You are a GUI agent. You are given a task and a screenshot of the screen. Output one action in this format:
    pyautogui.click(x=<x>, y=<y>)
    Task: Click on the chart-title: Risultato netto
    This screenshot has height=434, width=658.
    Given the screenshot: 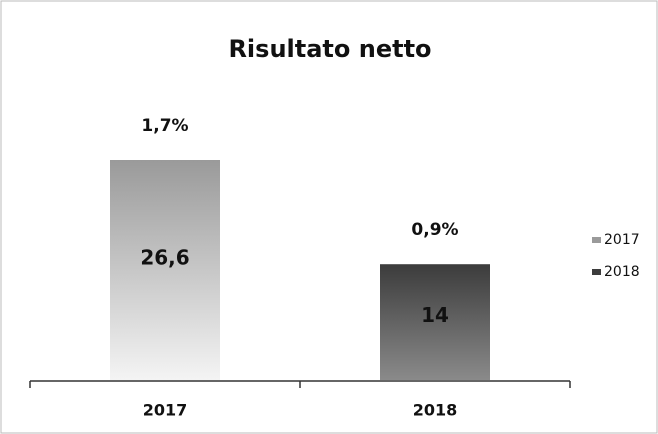 What is the action you would take?
    pyautogui.click(x=329, y=49)
    